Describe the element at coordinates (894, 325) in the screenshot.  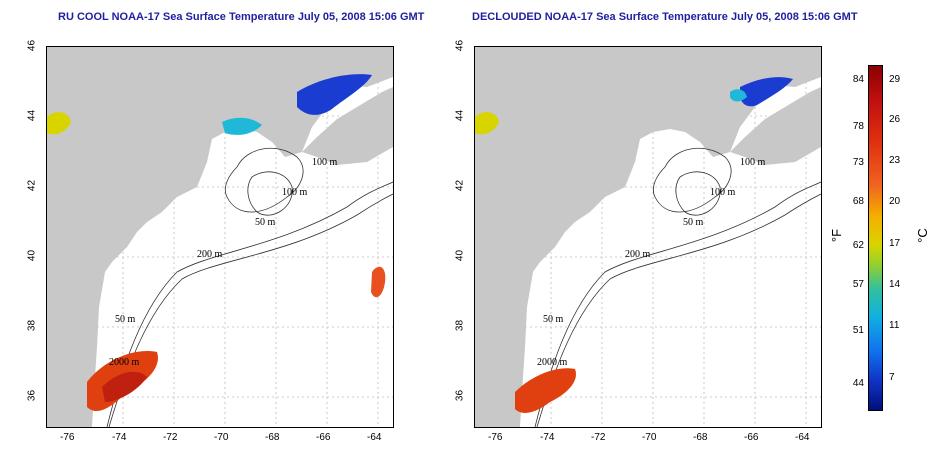
I see `colorbar-c-label: 11` at that location.